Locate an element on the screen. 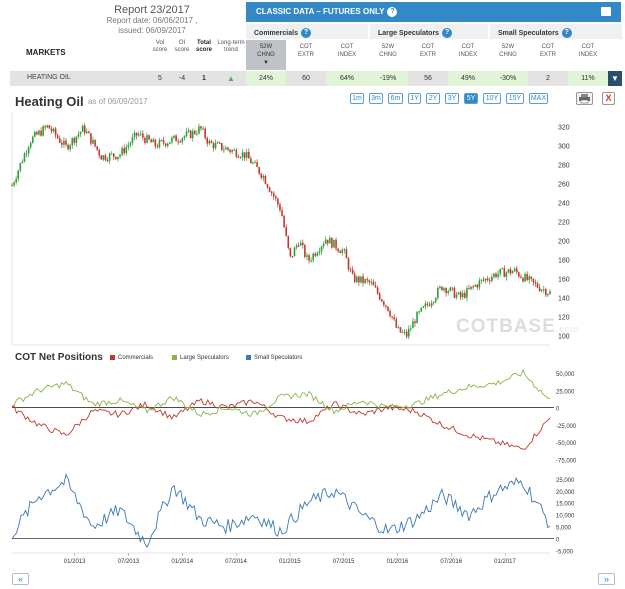 This screenshot has width=625, height=589. price-tick-label: 180 is located at coordinates (564, 260).